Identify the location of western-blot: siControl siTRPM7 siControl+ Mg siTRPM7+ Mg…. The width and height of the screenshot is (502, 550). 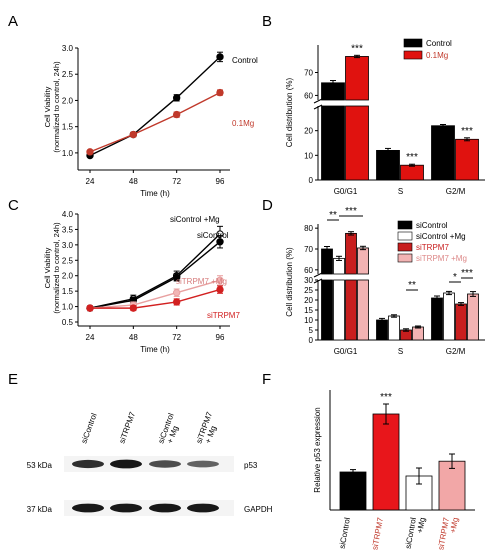
(150, 463).